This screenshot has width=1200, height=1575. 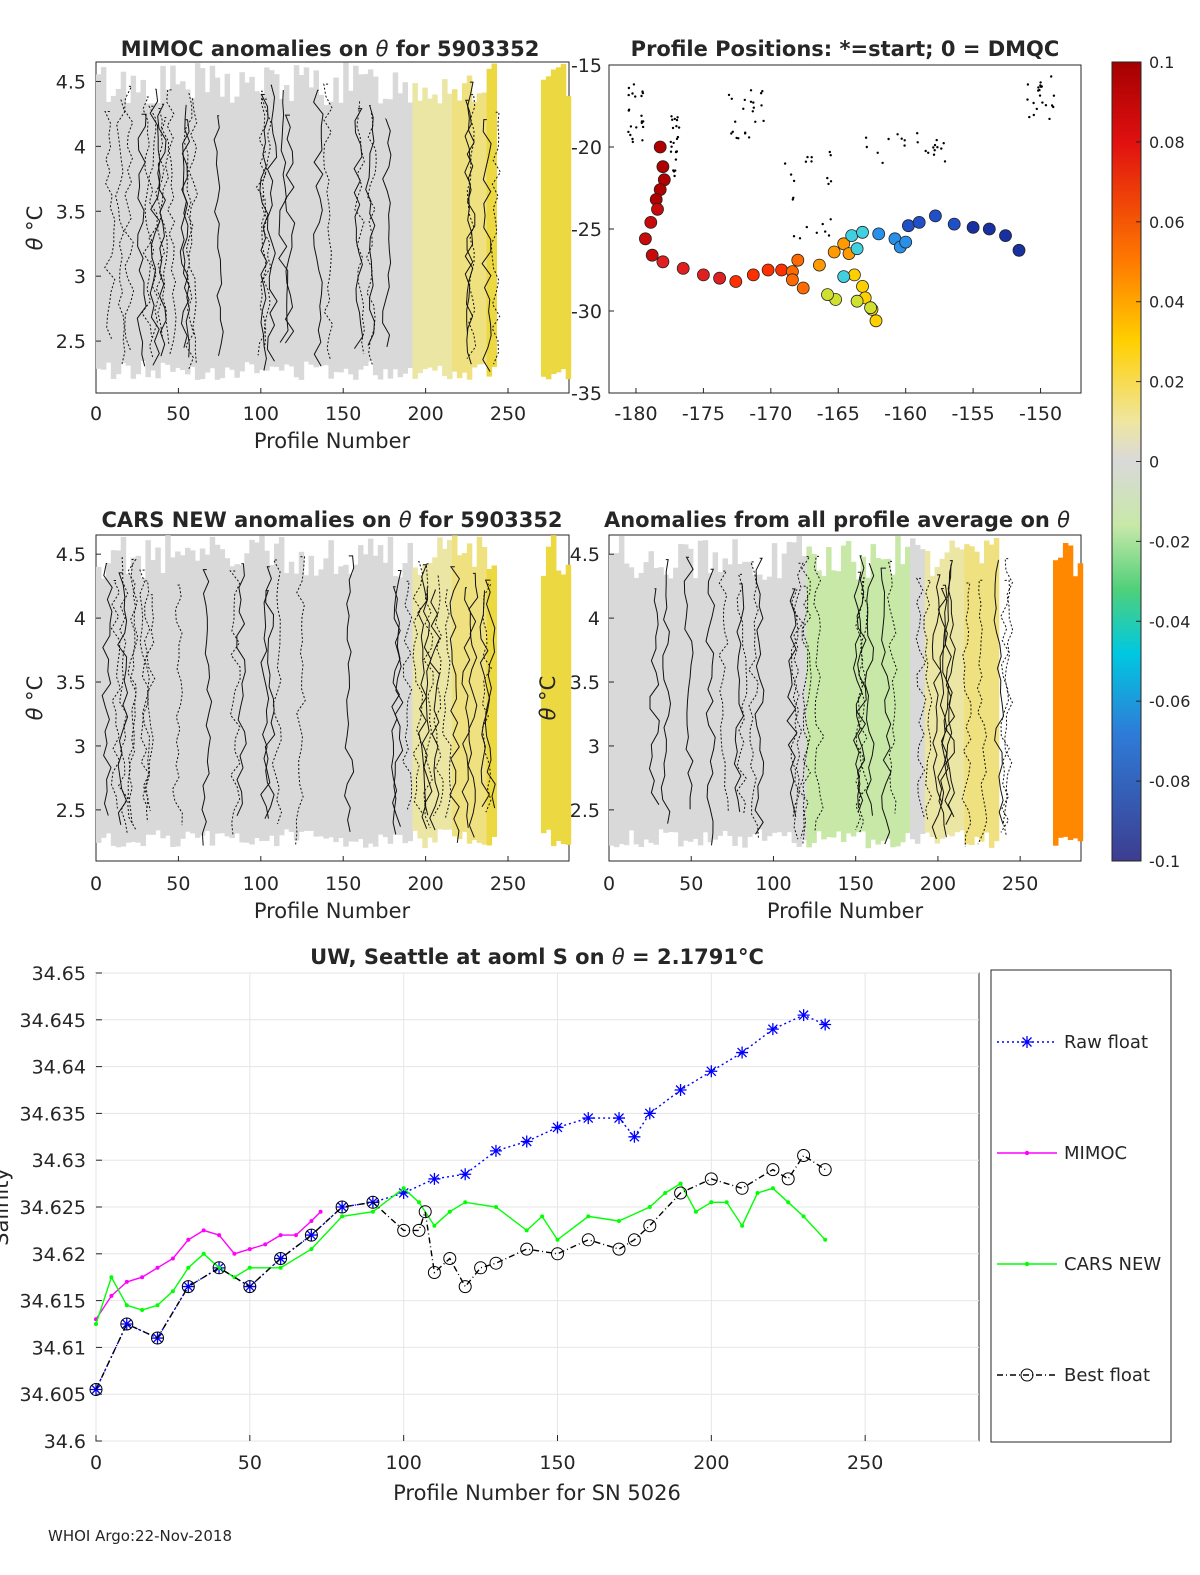 I want to click on y-tick-label: 4, so click(x=594, y=619).